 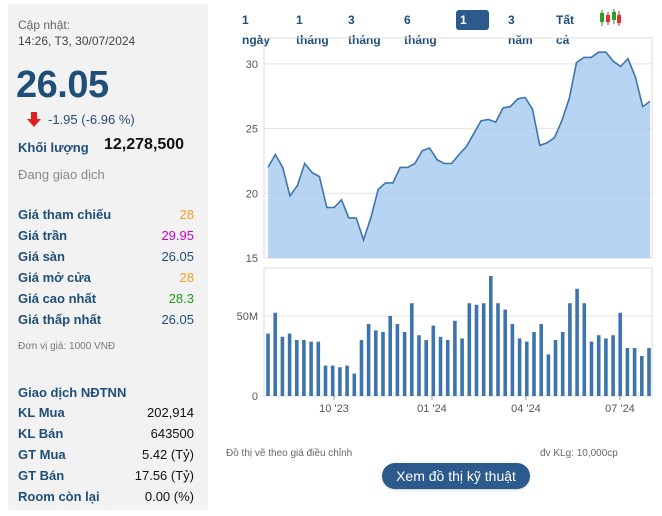 I want to click on price-row: Giá trần 29.95, so click(x=106, y=237).